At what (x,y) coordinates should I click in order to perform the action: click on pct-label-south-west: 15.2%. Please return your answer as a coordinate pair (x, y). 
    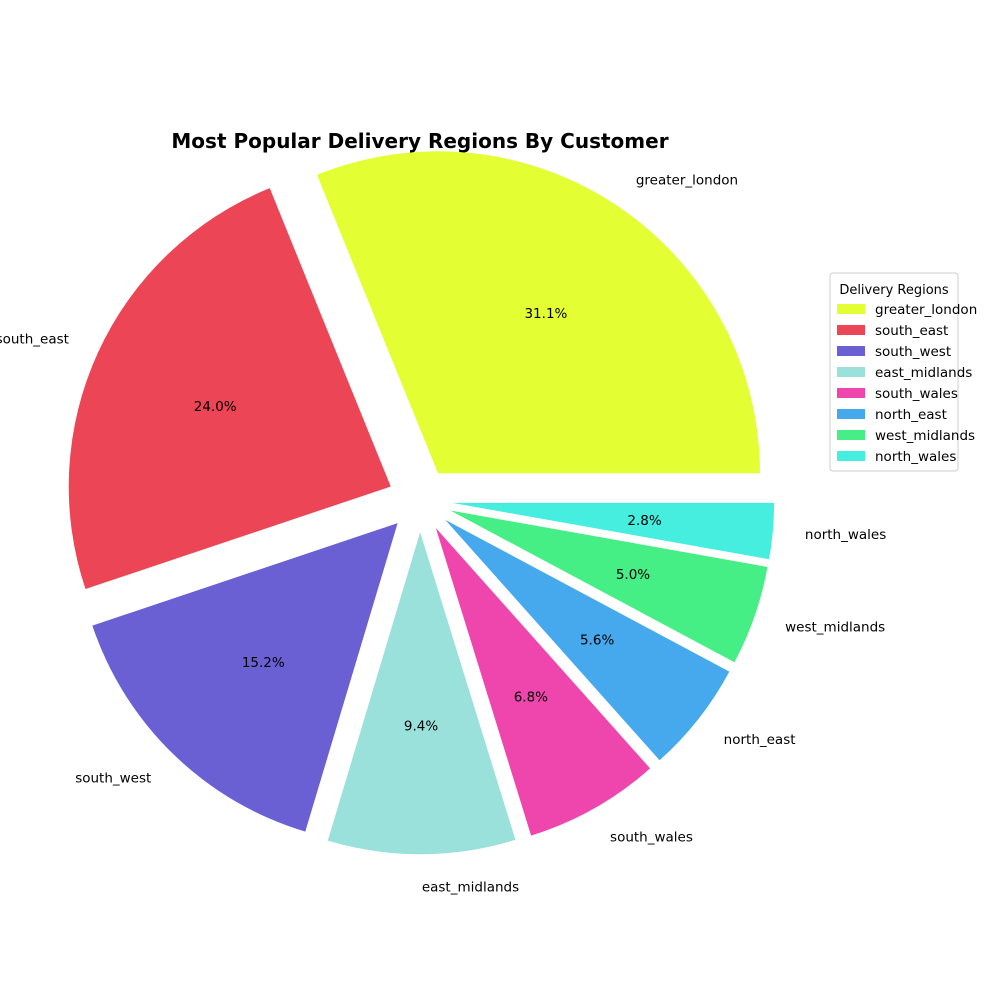
    Looking at the image, I should click on (263, 663).